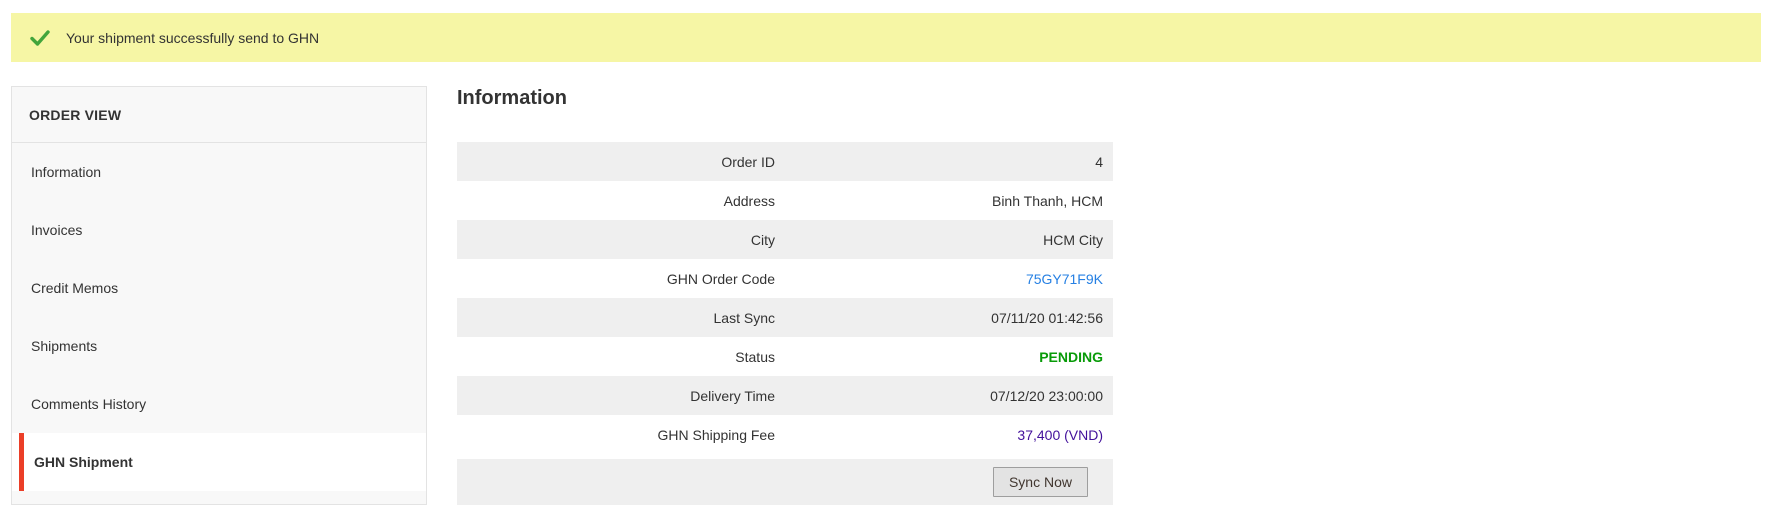 The width and height of the screenshot is (1772, 531). I want to click on row-value: HCM City, so click(1073, 239).